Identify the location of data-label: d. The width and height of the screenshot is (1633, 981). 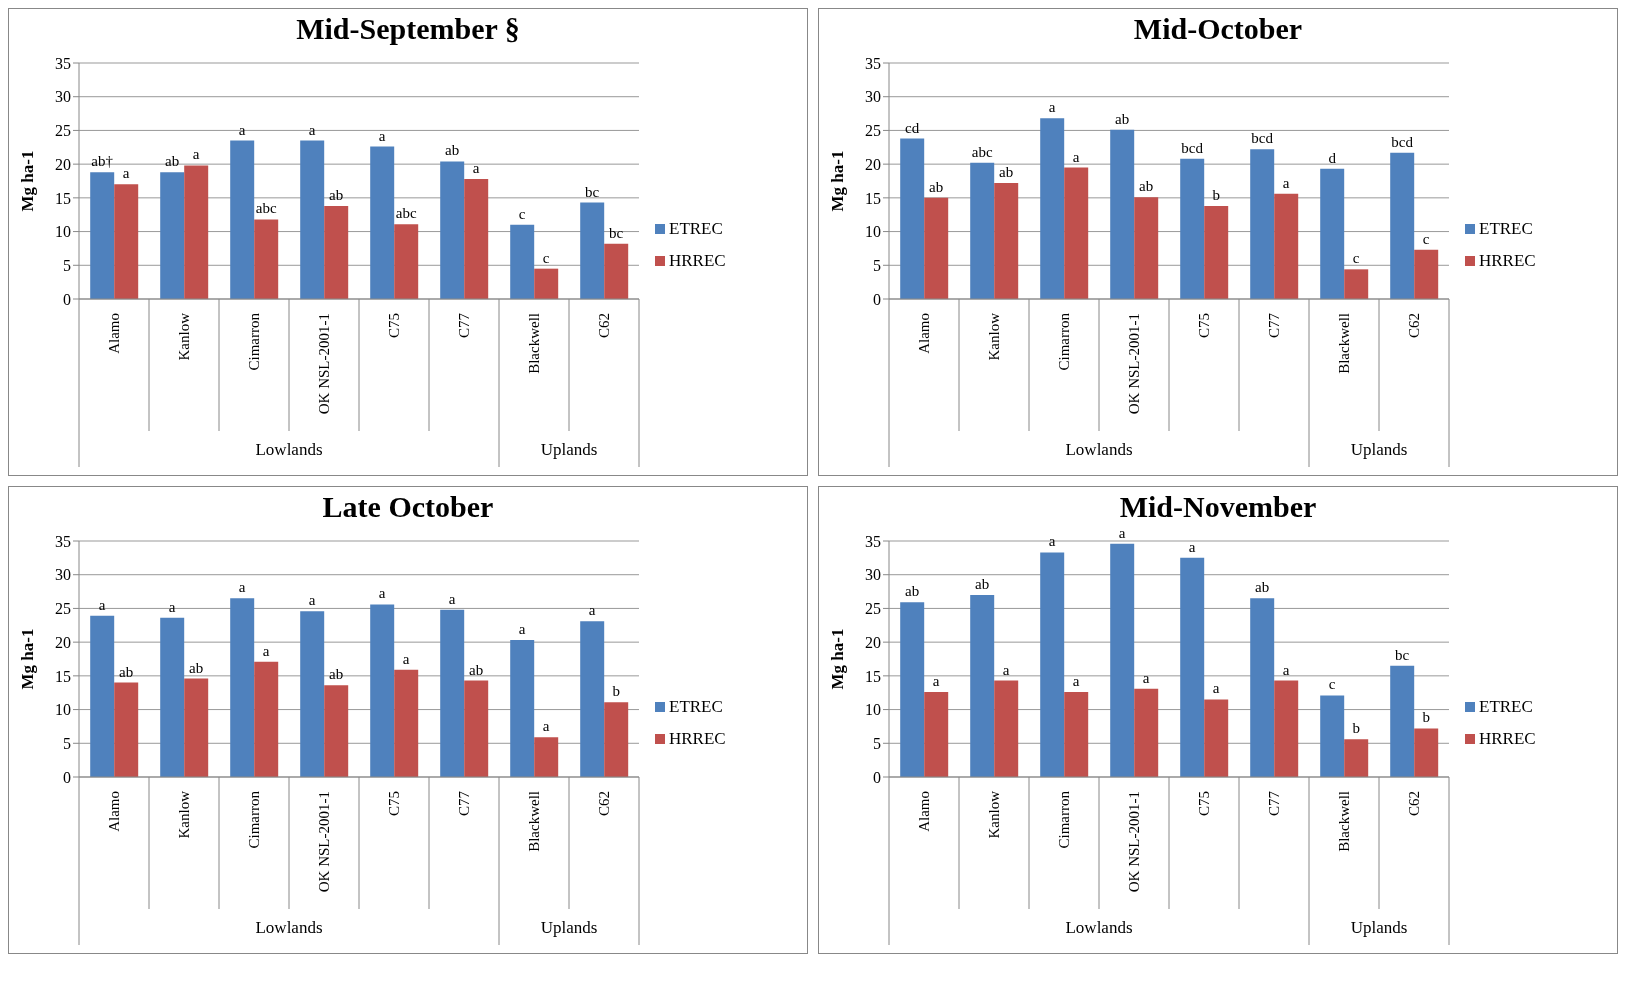
(1332, 157).